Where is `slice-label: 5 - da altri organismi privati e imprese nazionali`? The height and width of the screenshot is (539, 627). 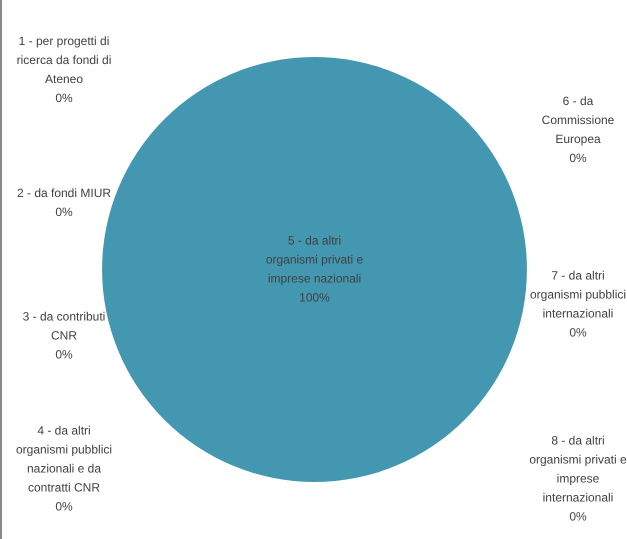
slice-label: 5 - da altri organismi privati e imprese nazionali is located at coordinates (315, 259).